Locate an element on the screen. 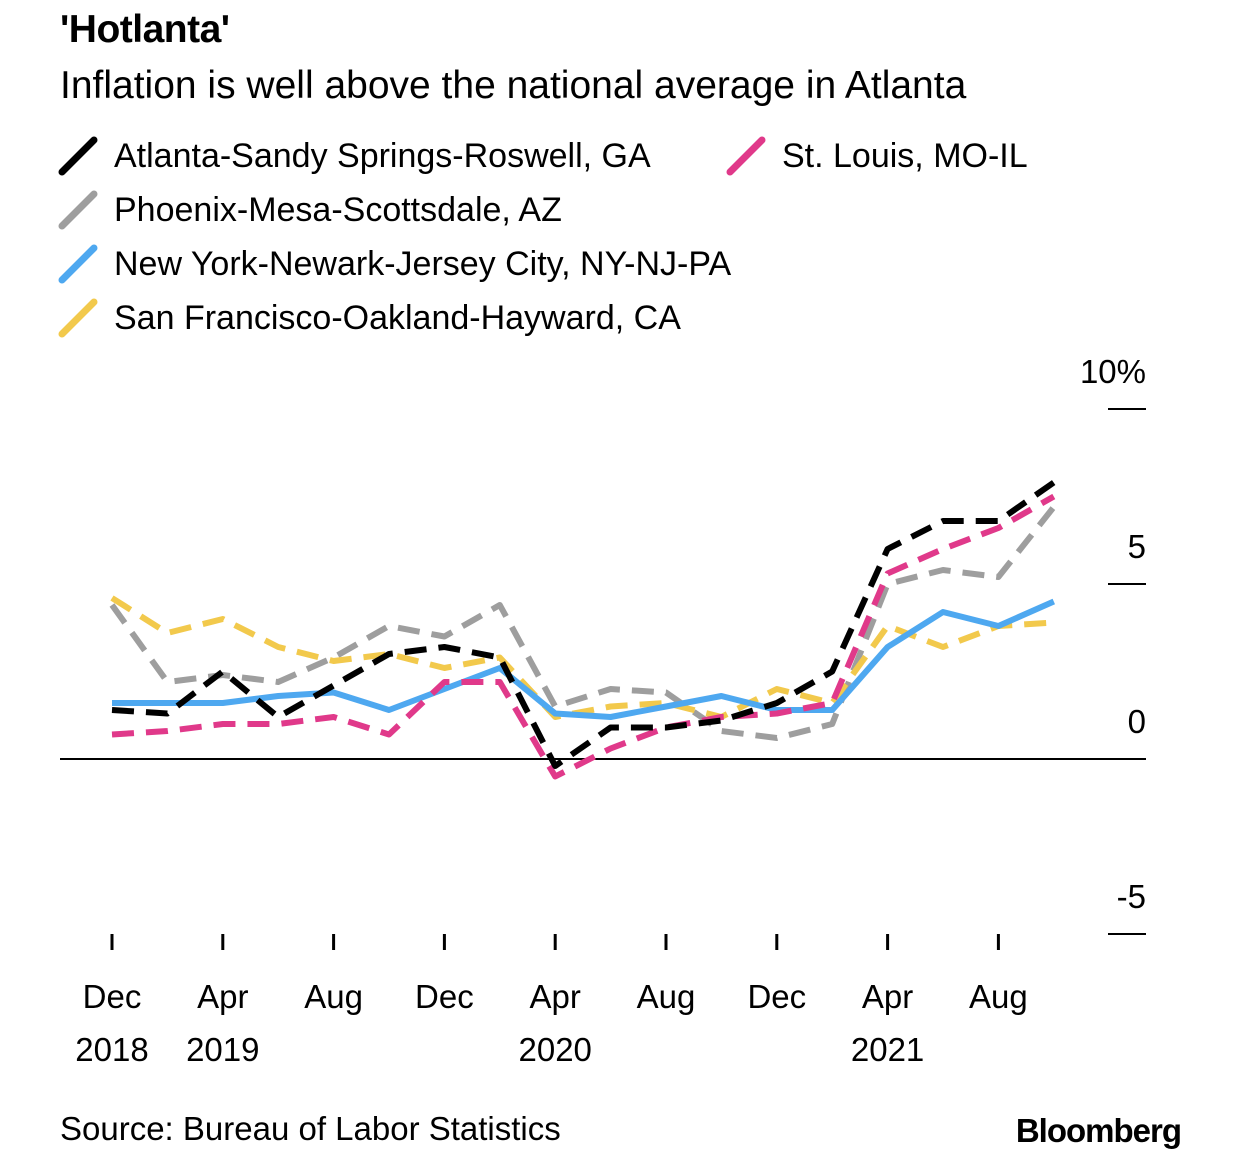  legend-swatch-san-francisco is located at coordinates (78, 318).